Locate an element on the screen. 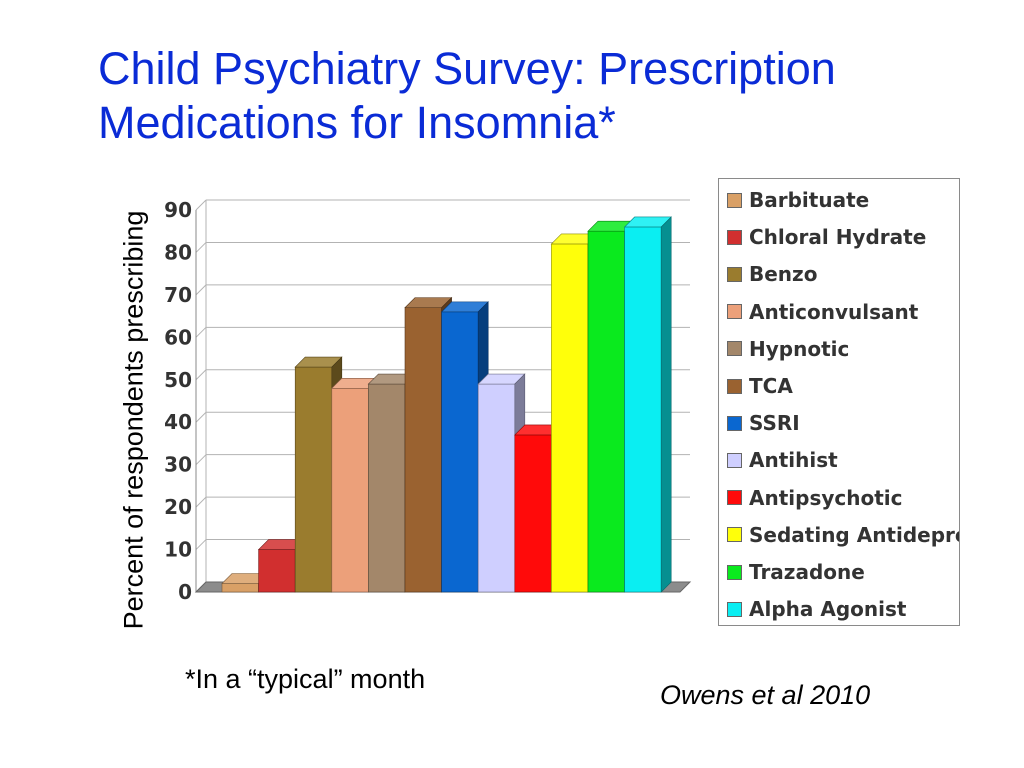  legend-item: Benzo is located at coordinates (772, 274).